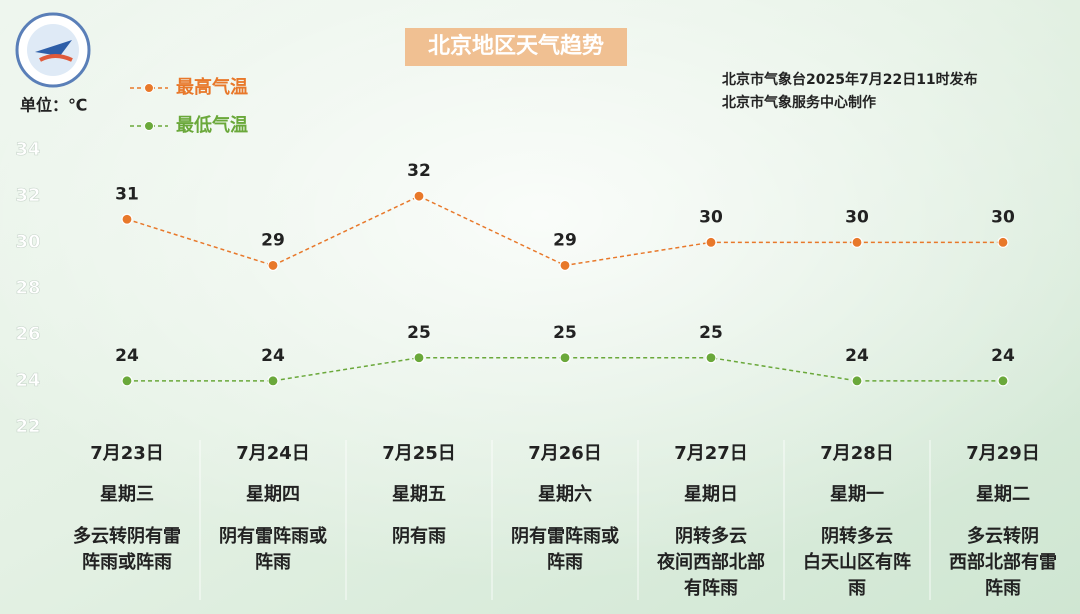 The height and width of the screenshot is (614, 1080). I want to click on source-line: 北京市气象台2025年7月22日11时发布, so click(850, 79).